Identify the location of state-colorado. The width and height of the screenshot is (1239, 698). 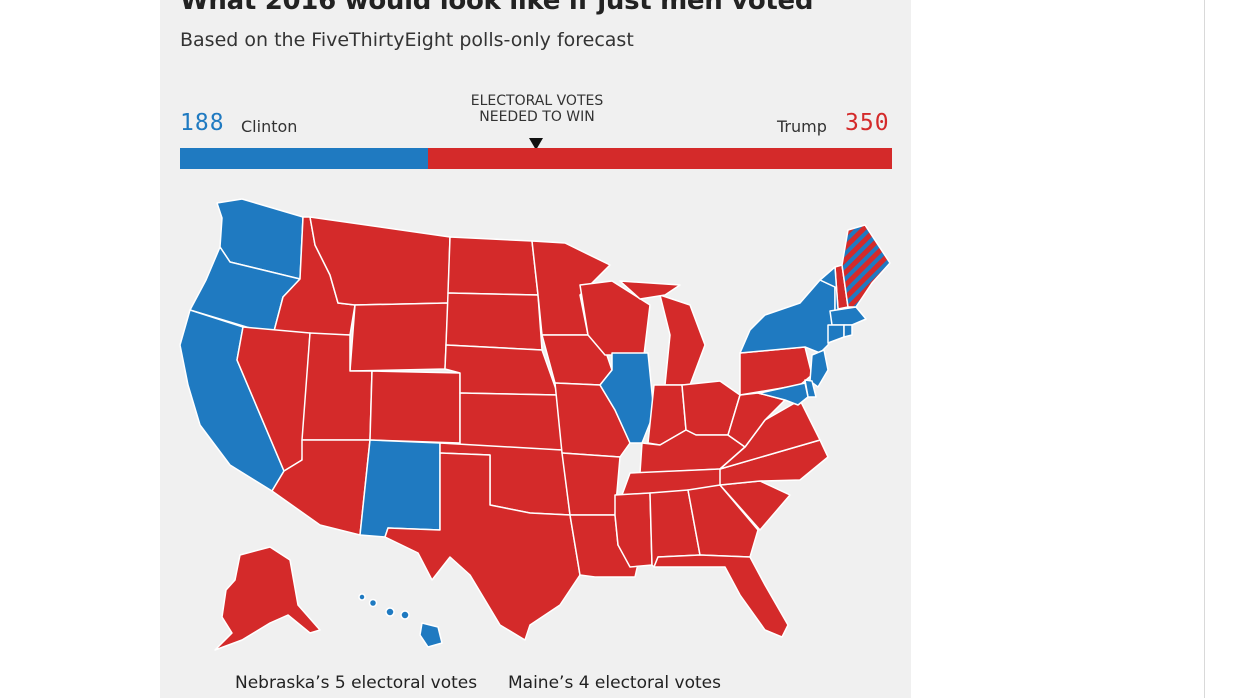
(415, 407).